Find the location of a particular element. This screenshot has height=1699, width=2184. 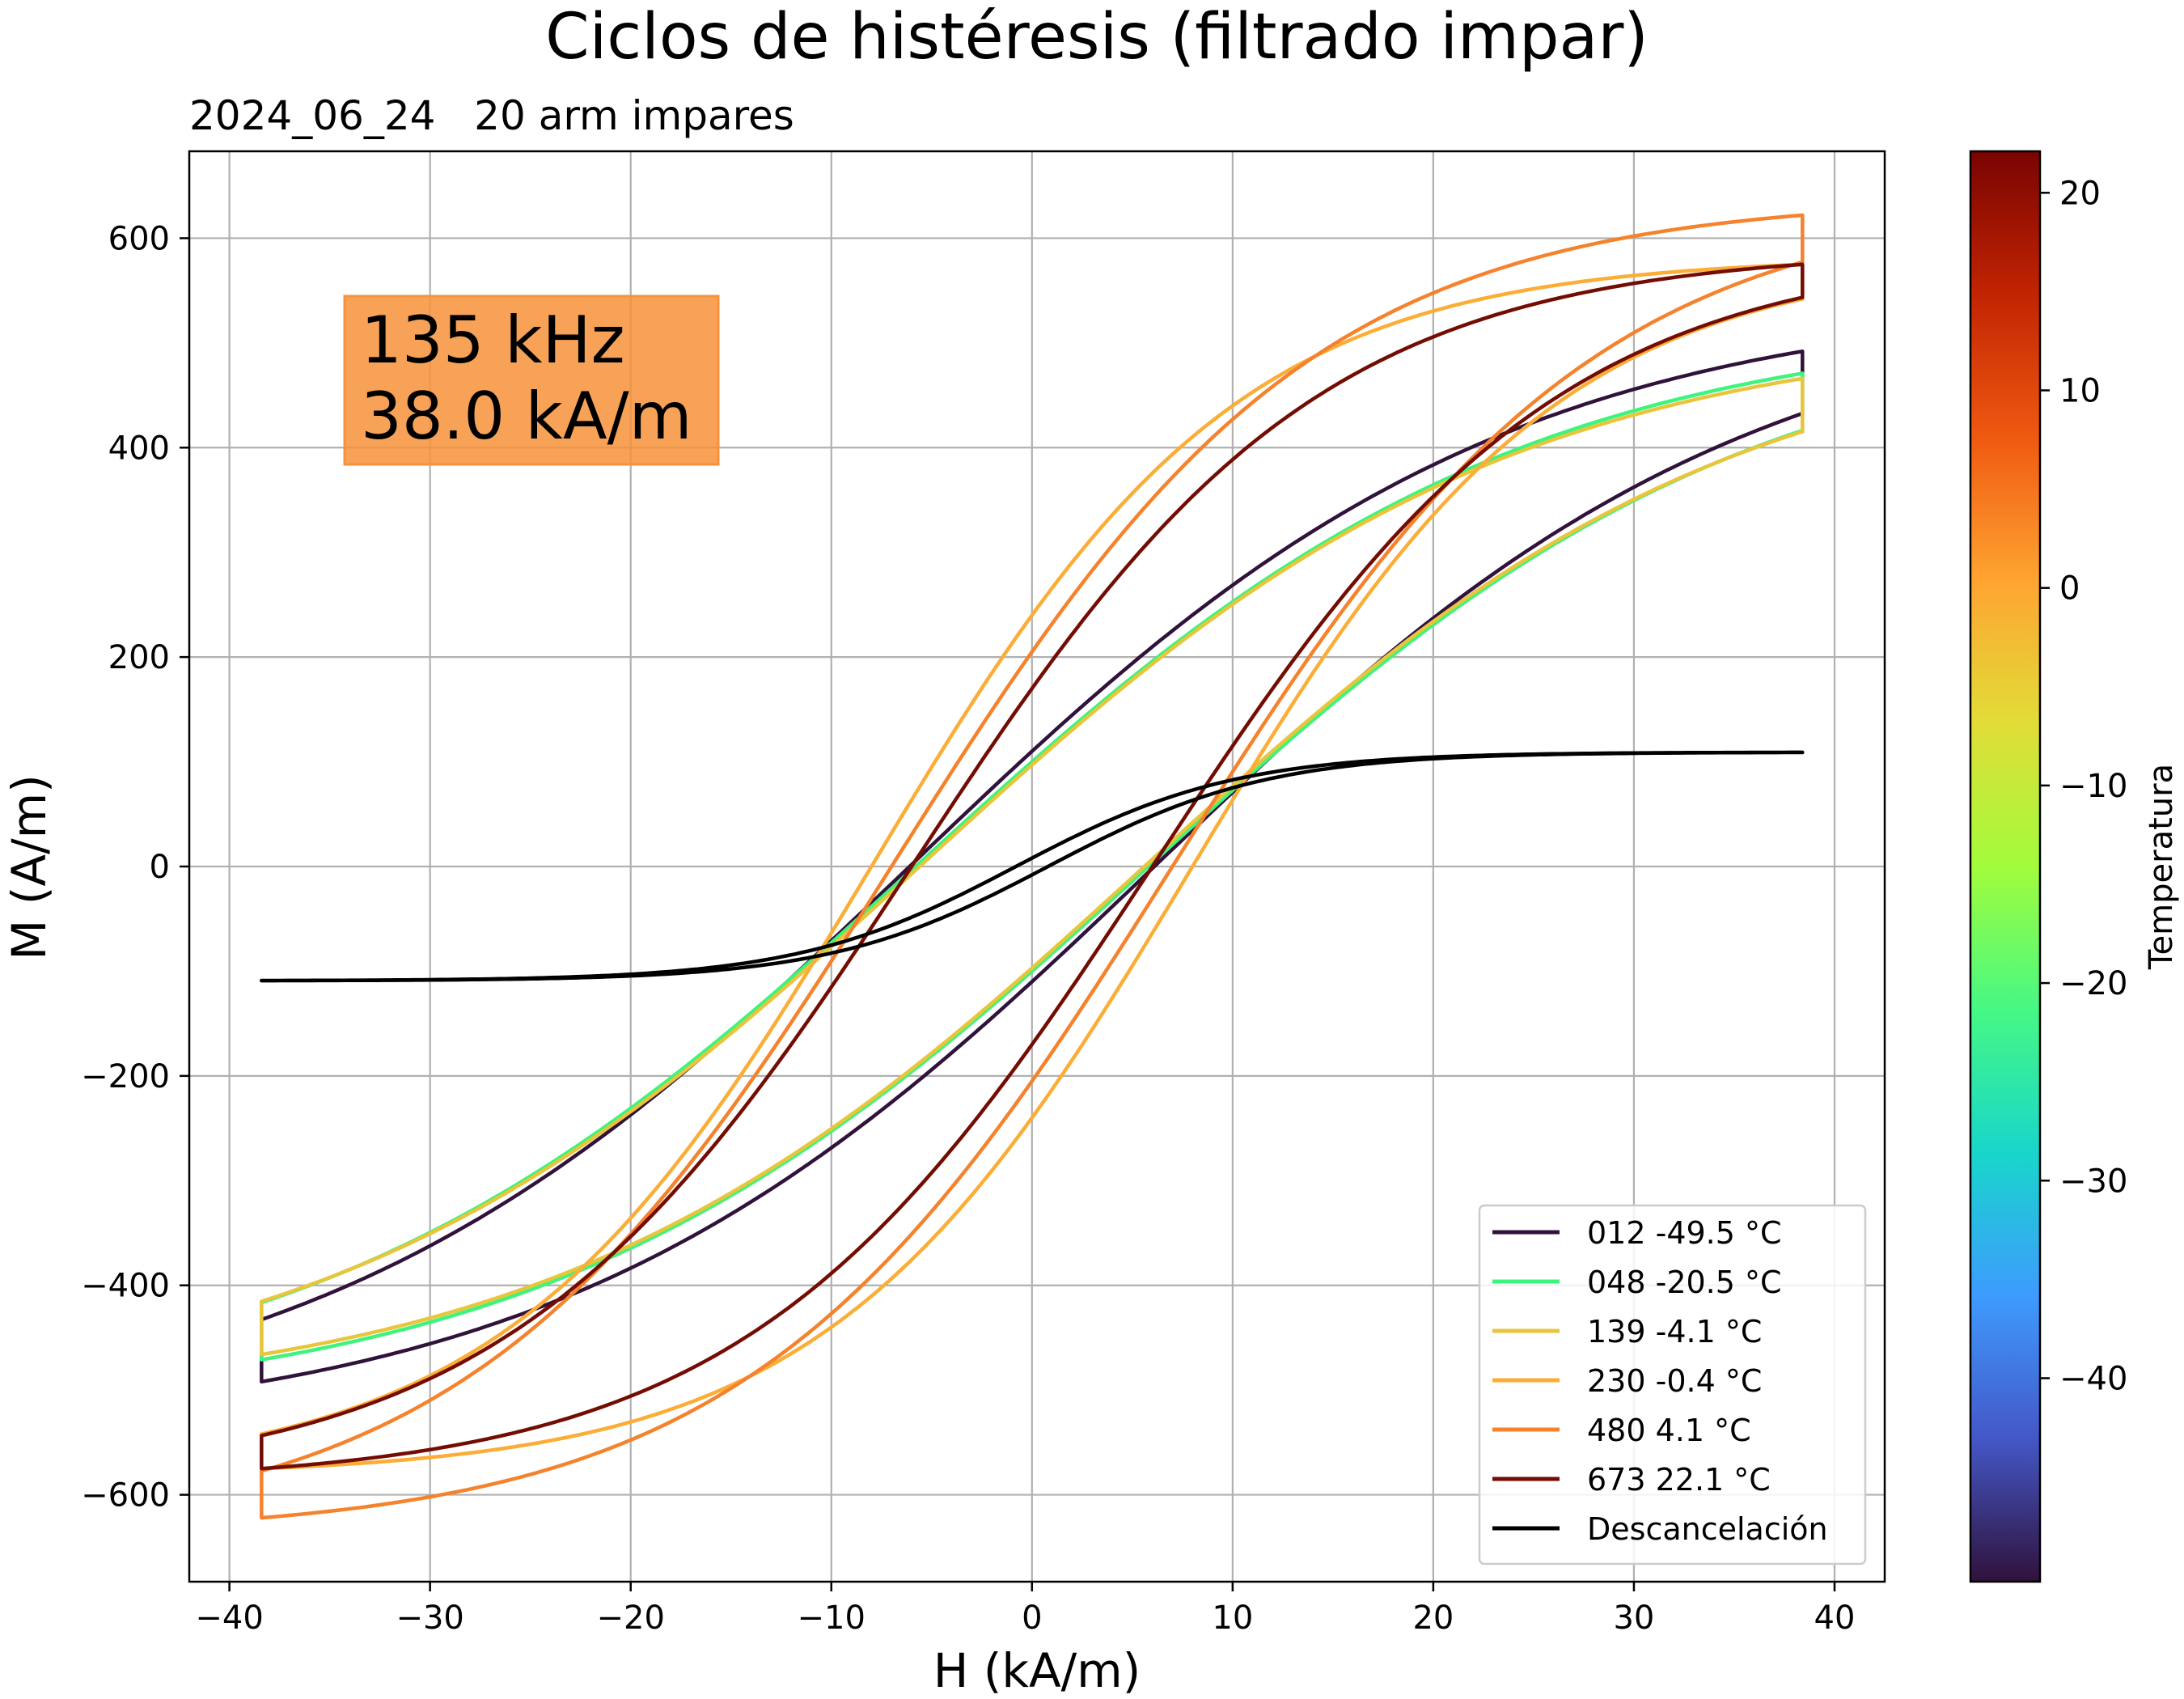

x-tick-label: −10 is located at coordinates (832, 1618).